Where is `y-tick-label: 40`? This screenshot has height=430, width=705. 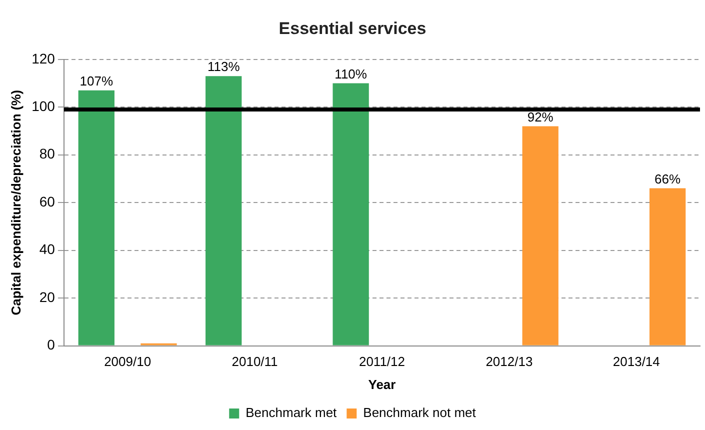
y-tick-label: 40 is located at coordinates (47, 249).